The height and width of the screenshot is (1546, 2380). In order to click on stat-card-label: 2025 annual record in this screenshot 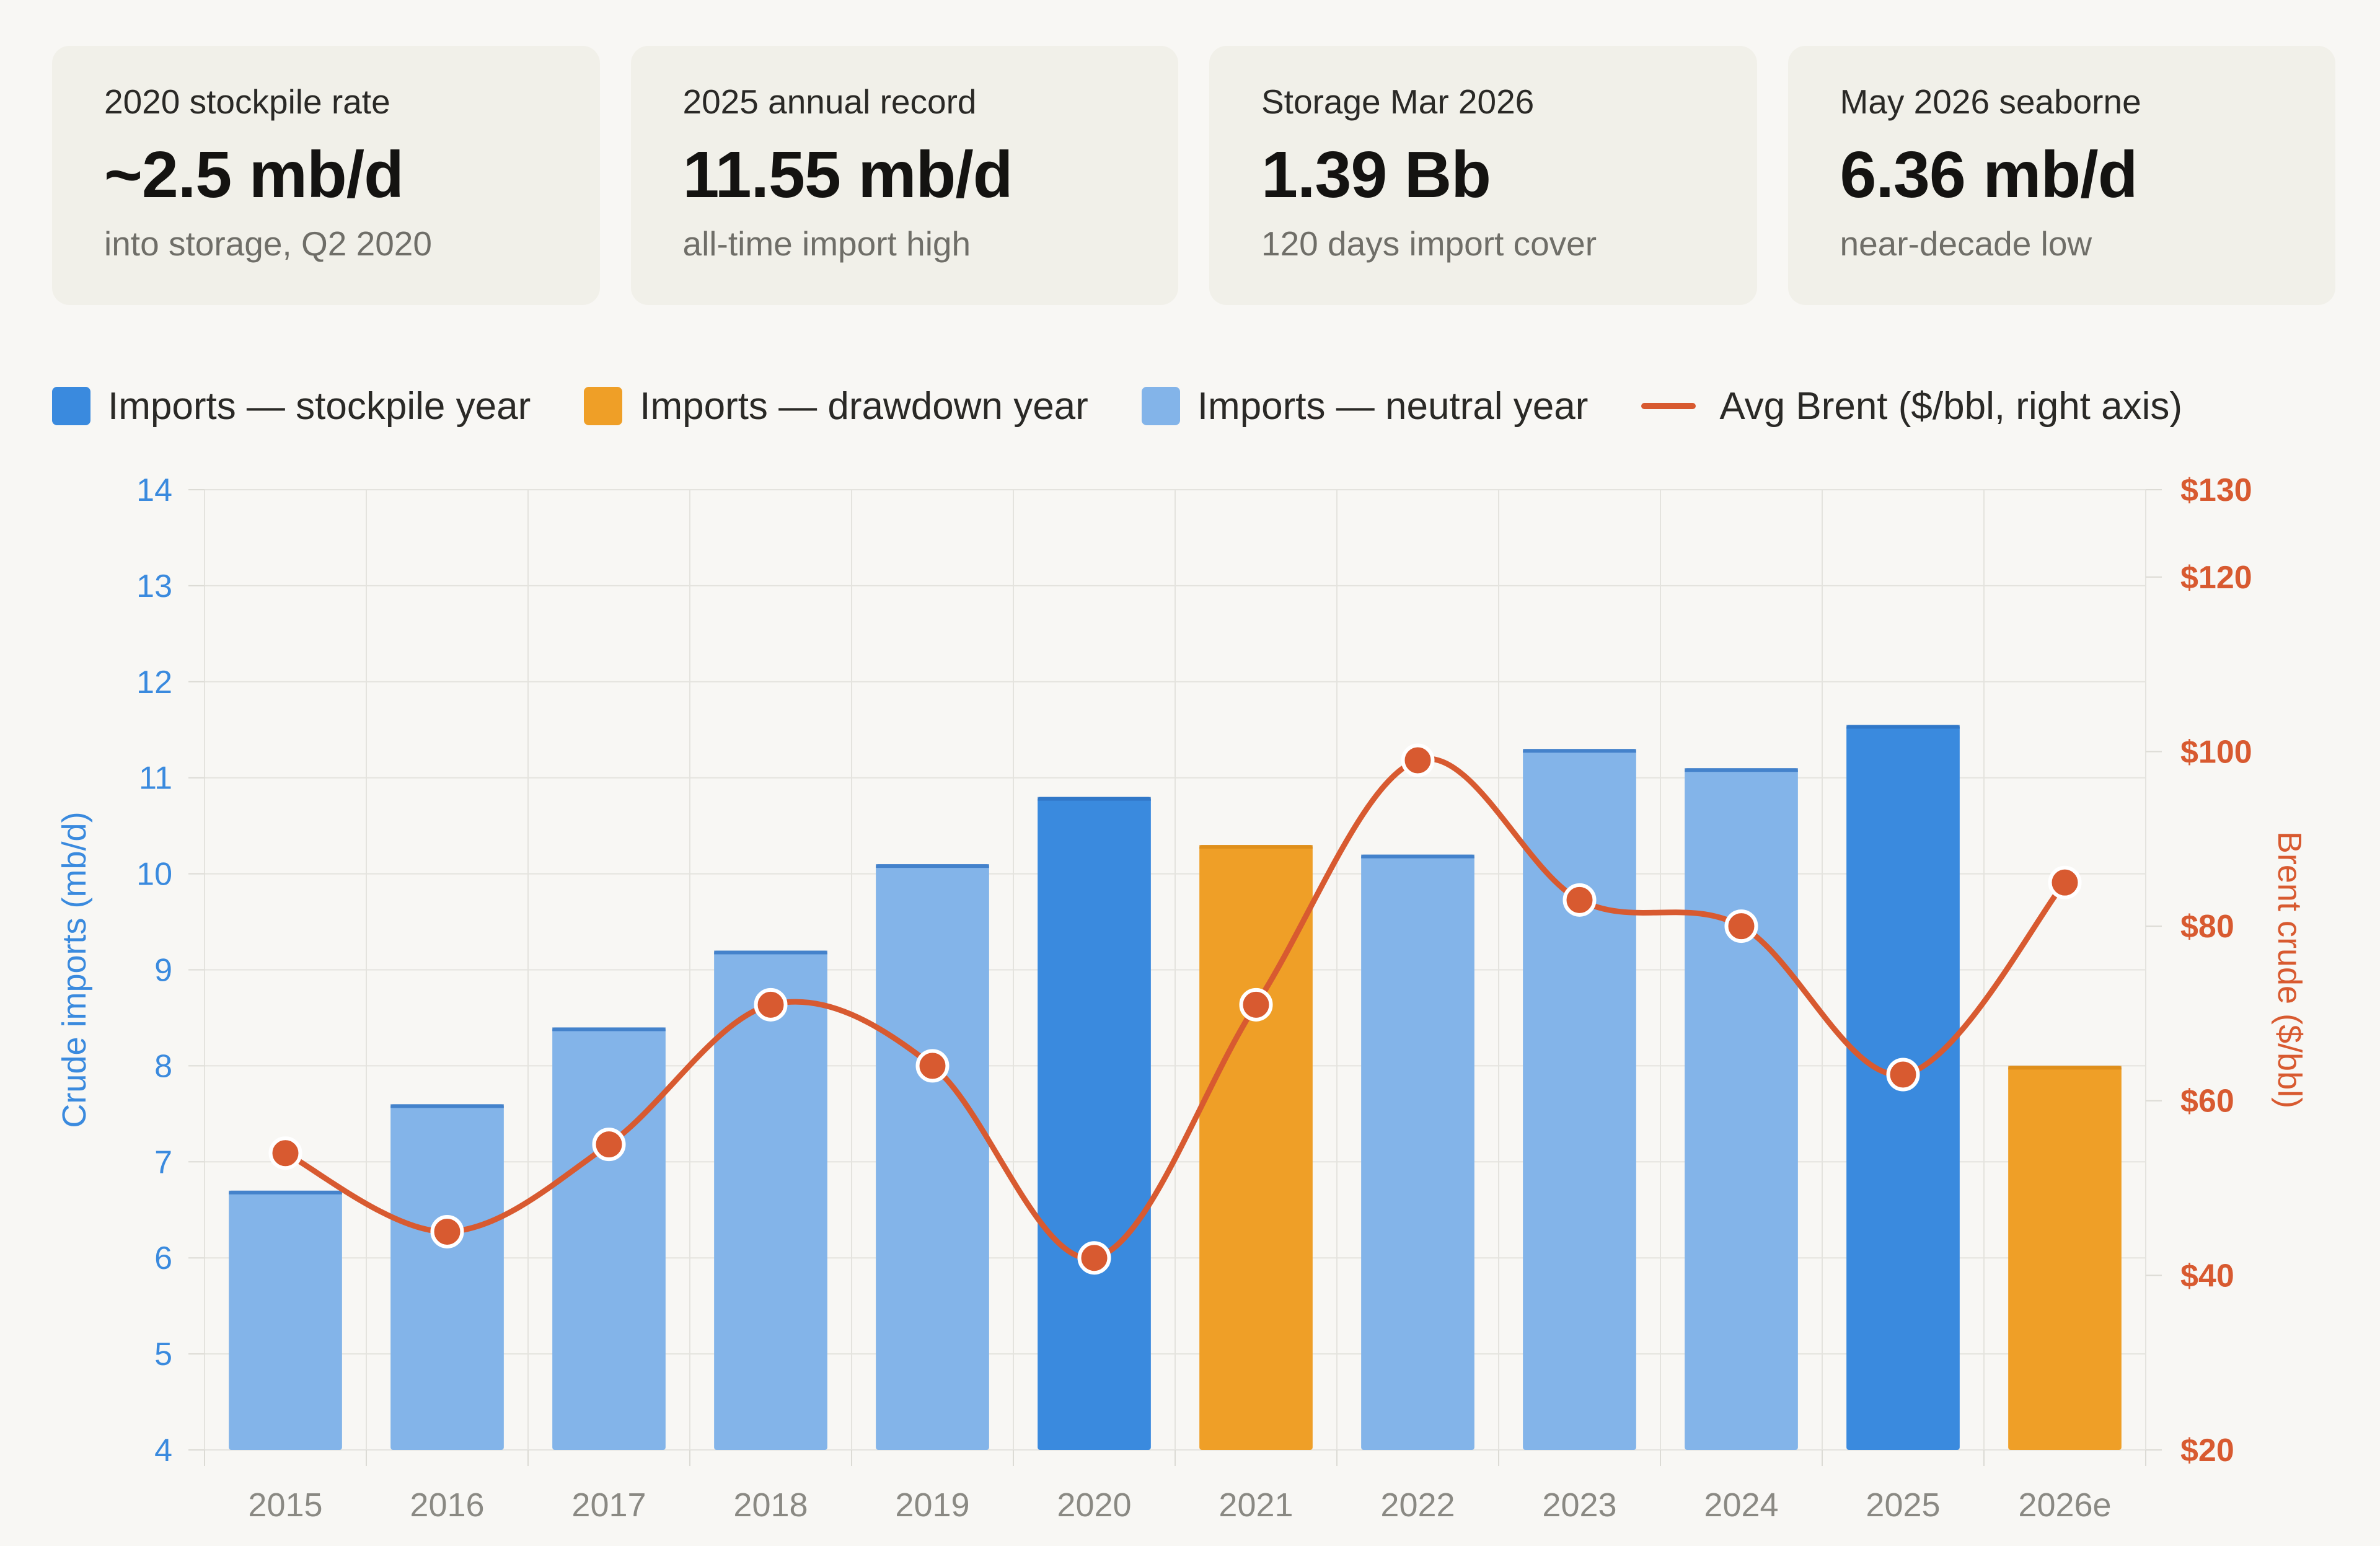, I will do `click(829, 101)`.